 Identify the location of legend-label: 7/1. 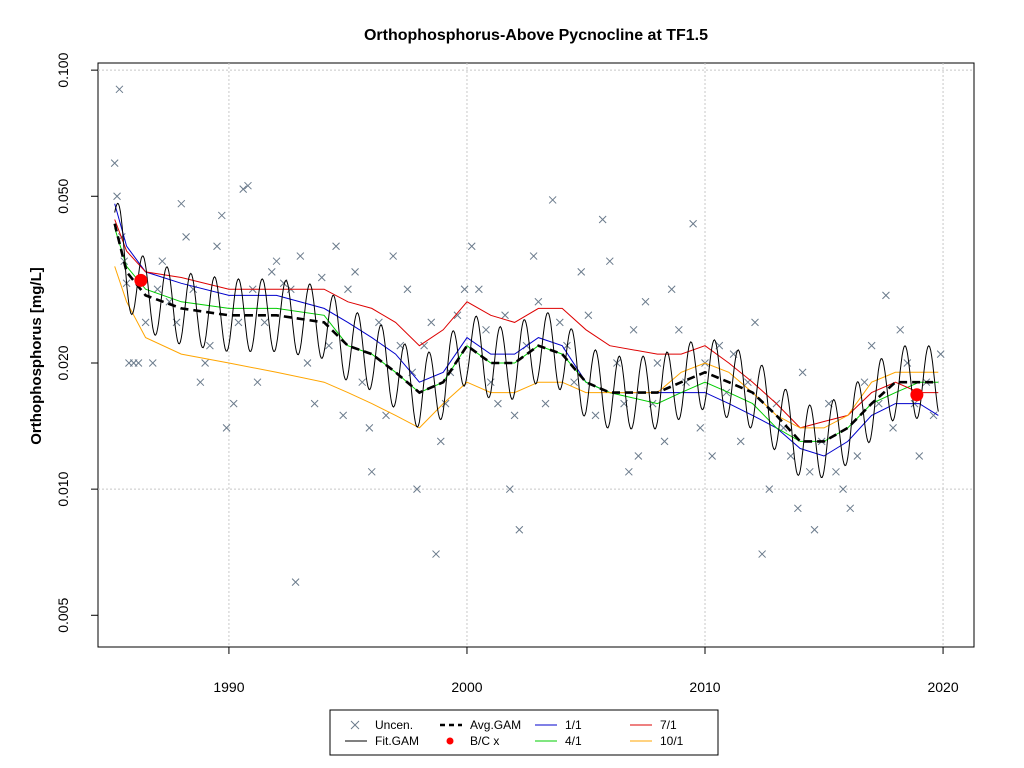
(668, 725).